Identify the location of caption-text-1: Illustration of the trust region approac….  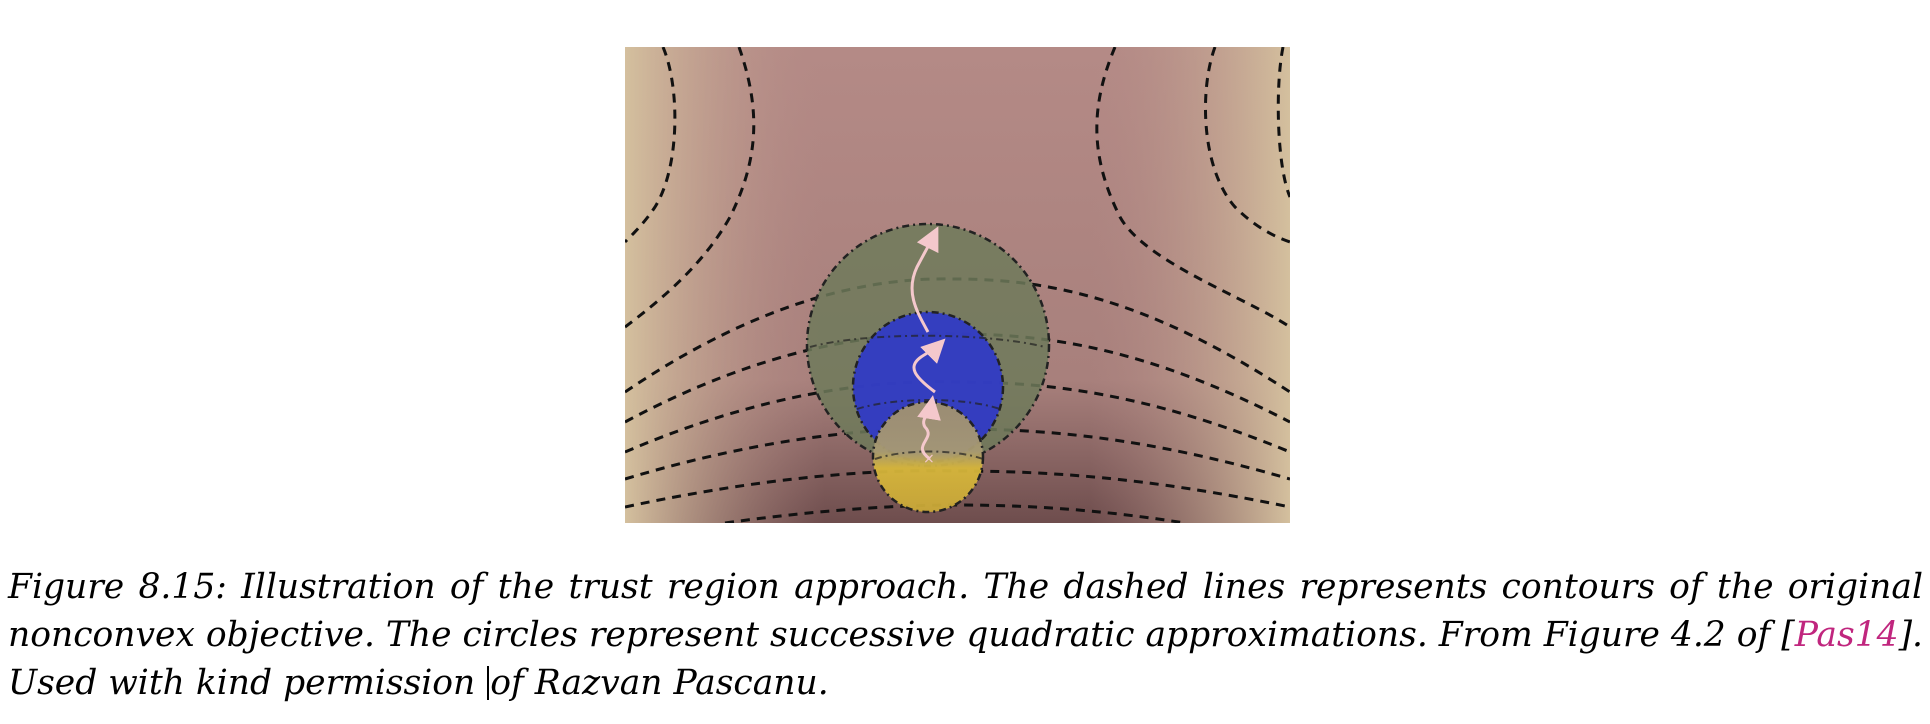
(965, 611).